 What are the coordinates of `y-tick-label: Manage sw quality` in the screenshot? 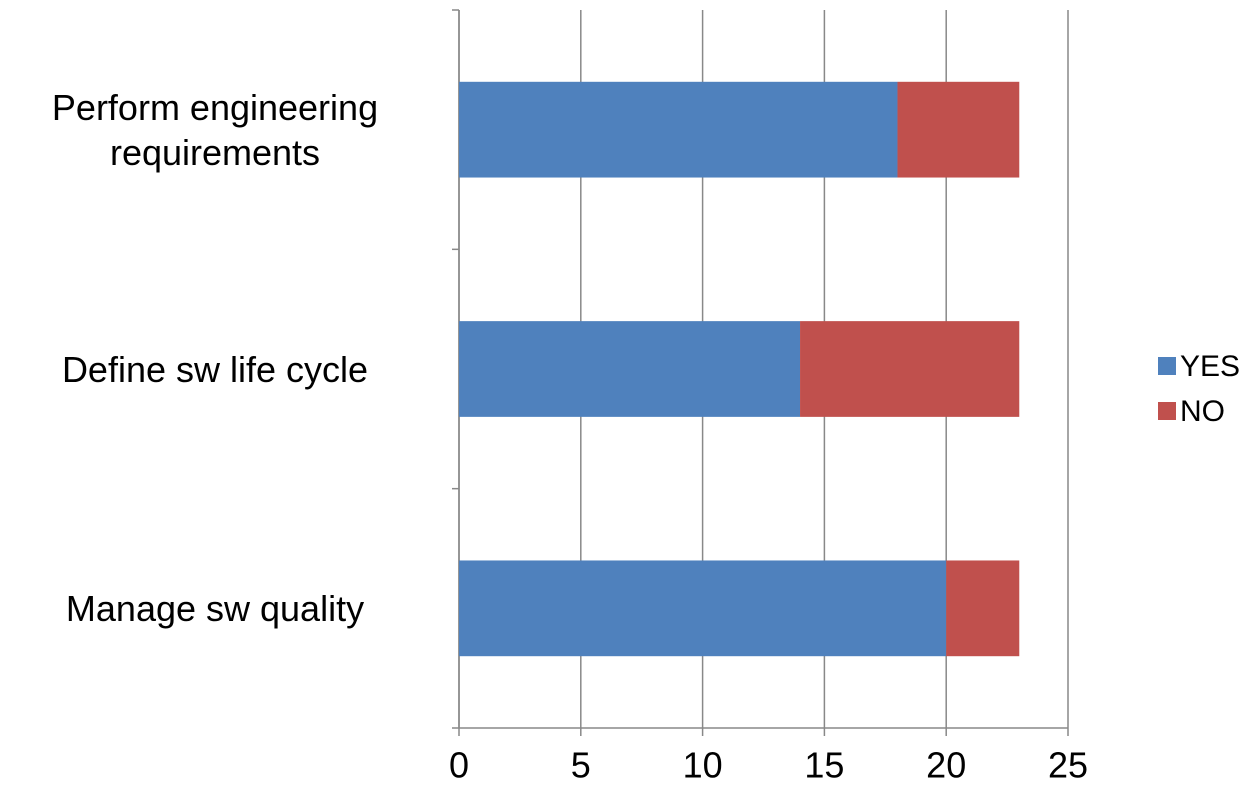 It's located at (215, 608).